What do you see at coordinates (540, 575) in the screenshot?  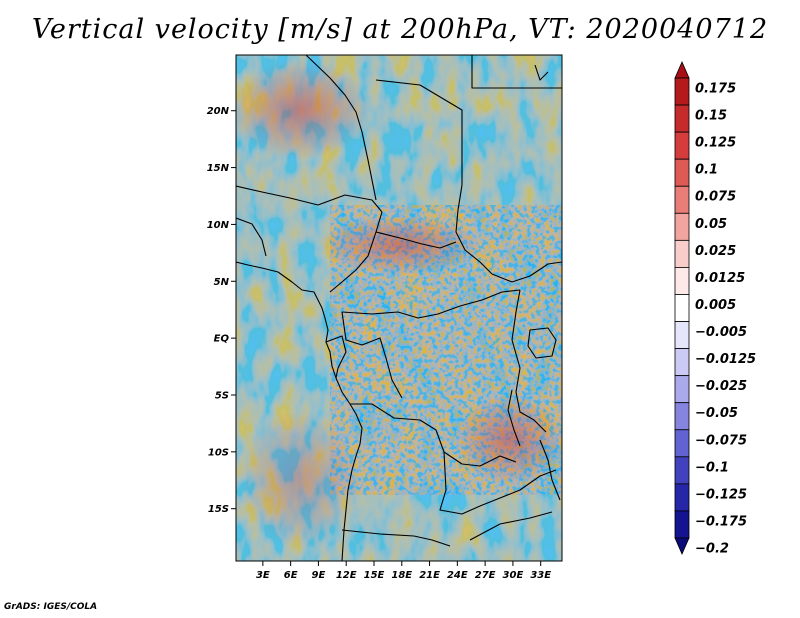 I see `lon-tick-label: 33E` at bounding box center [540, 575].